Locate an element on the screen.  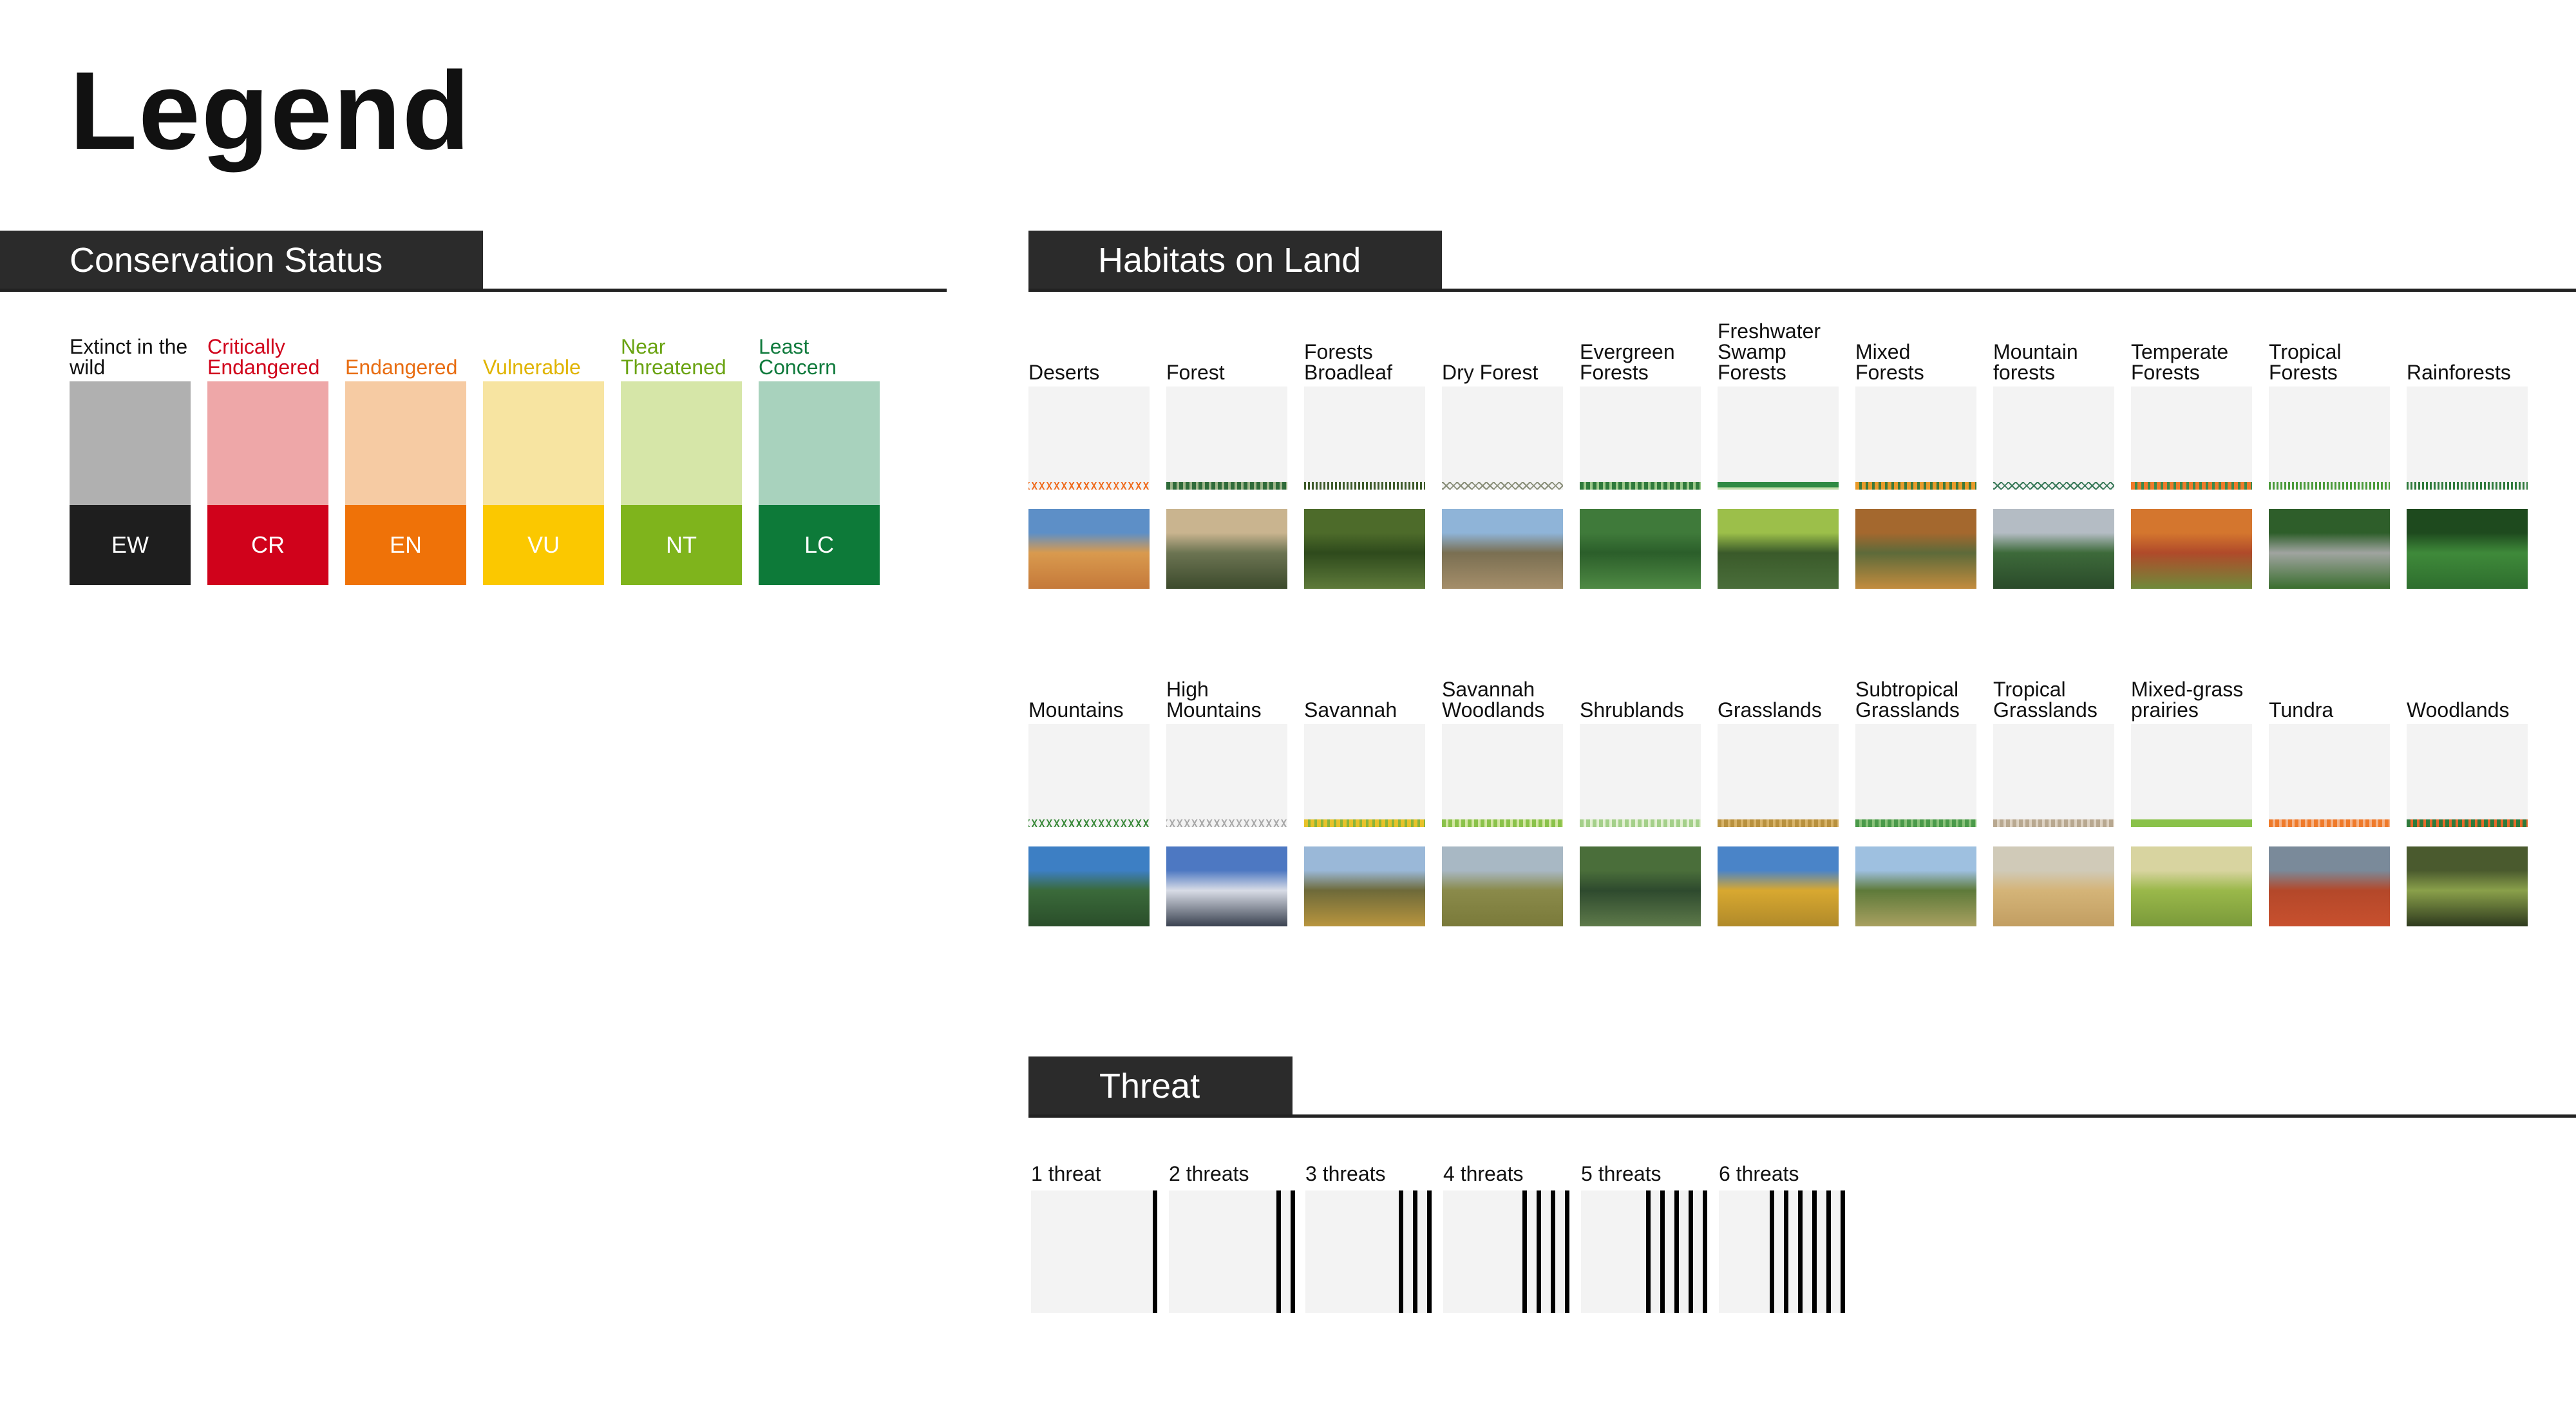
habitat-item: Rainforests is located at coordinates (2467, 455).